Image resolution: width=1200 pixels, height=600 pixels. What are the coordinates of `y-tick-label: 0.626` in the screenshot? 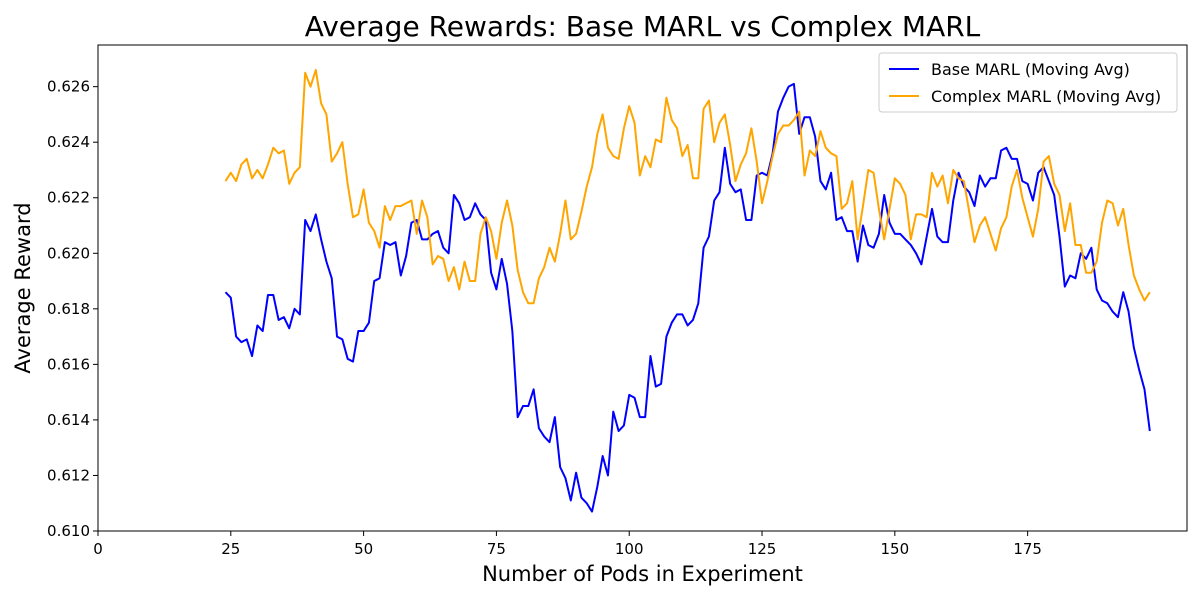 It's located at (68, 87).